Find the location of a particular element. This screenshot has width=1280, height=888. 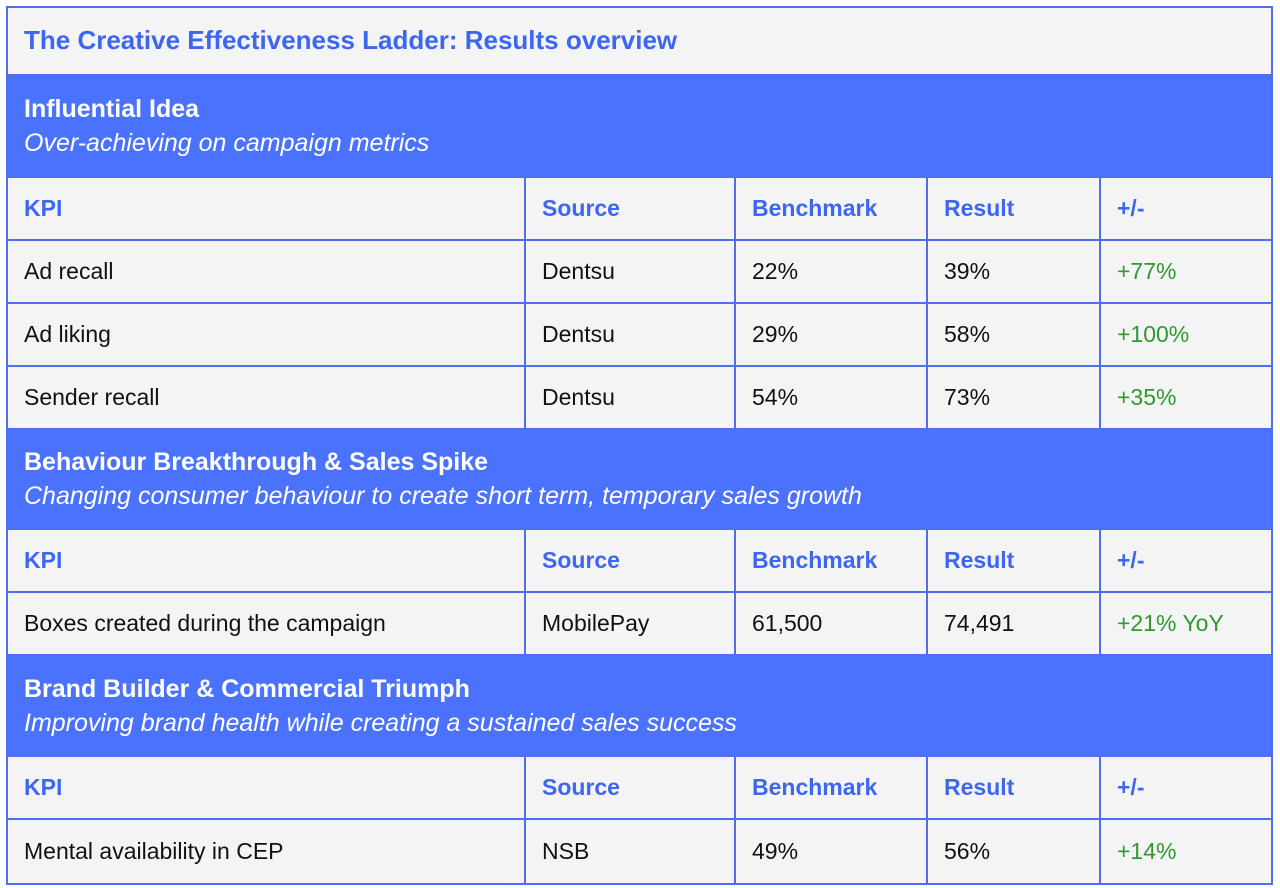

delta-cell: +21% YoY is located at coordinates (1170, 623).